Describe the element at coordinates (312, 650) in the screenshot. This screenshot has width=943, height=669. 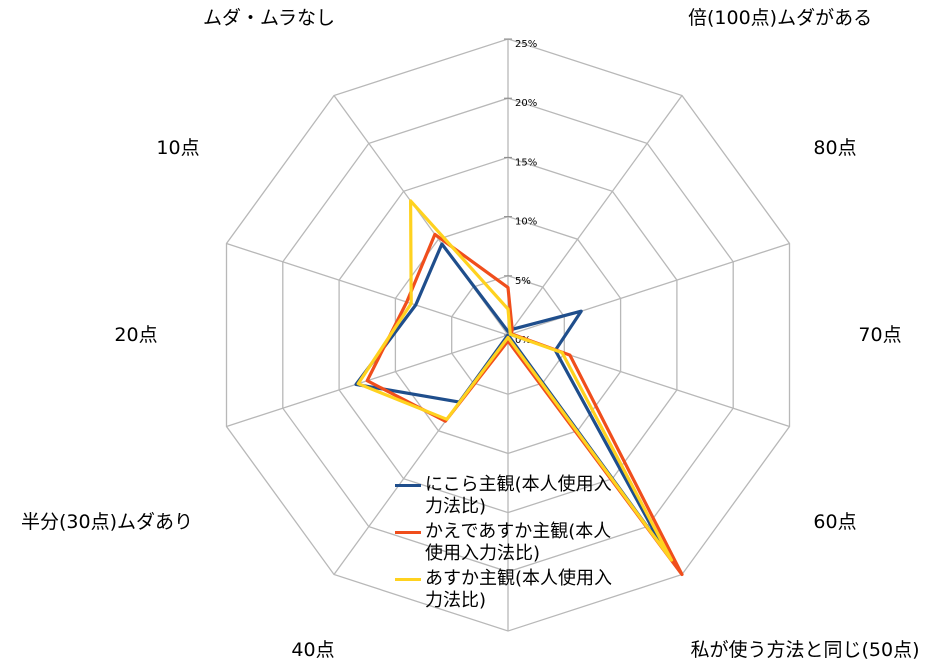
I see `category-label: 40点` at that location.